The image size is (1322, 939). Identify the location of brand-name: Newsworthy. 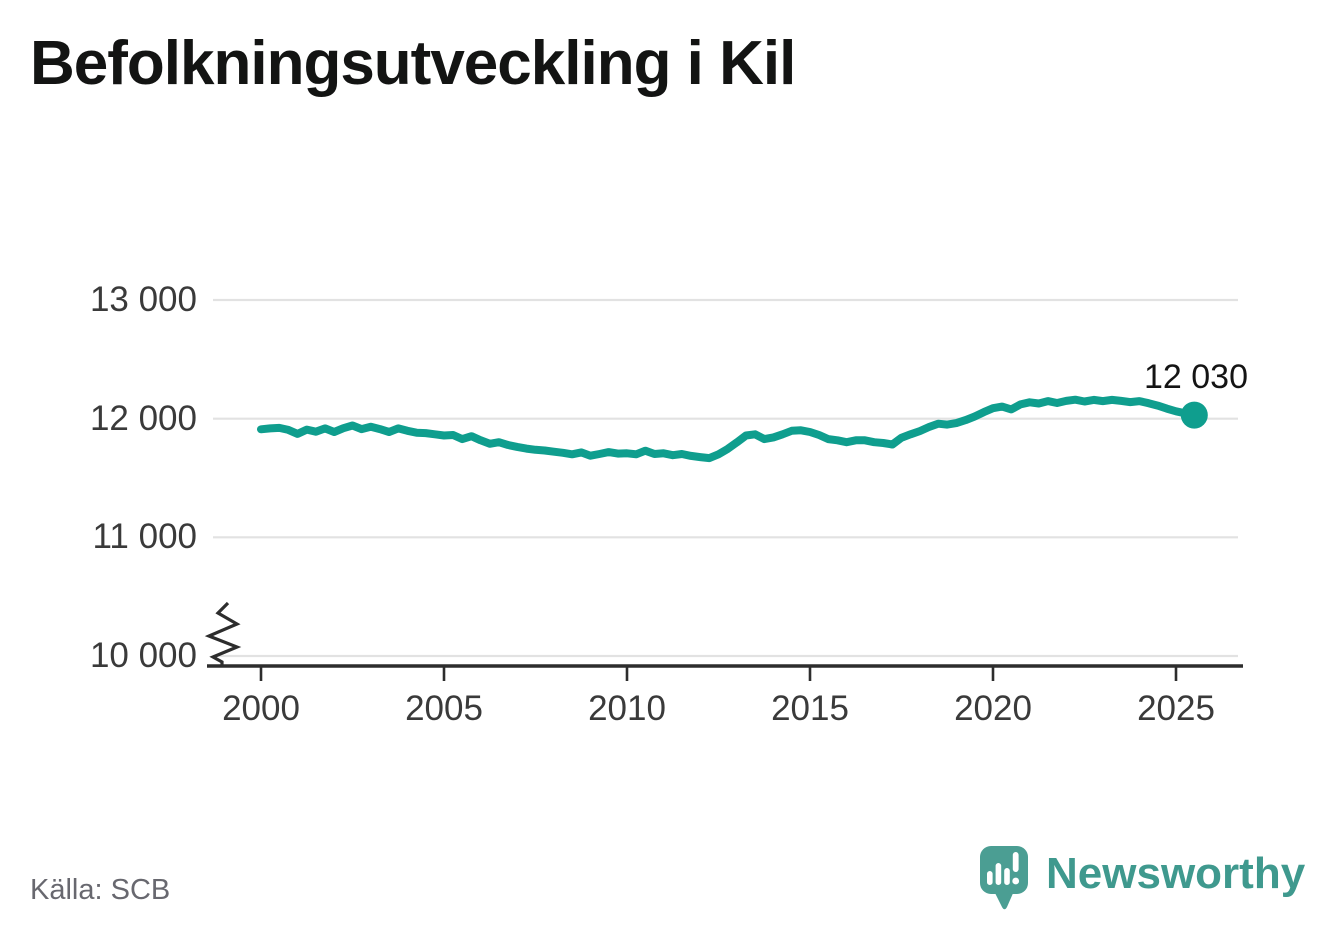
(1176, 873).